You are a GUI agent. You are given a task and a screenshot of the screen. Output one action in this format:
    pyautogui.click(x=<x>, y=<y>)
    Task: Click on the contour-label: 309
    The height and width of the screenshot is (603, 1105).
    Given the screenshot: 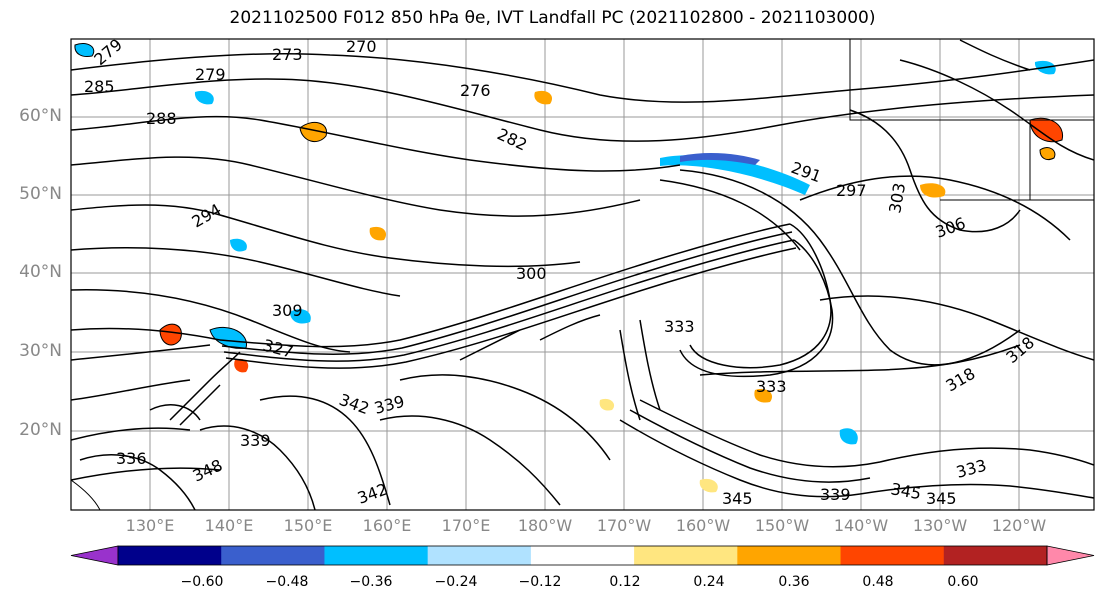 What is the action you would take?
    pyautogui.click(x=287, y=310)
    